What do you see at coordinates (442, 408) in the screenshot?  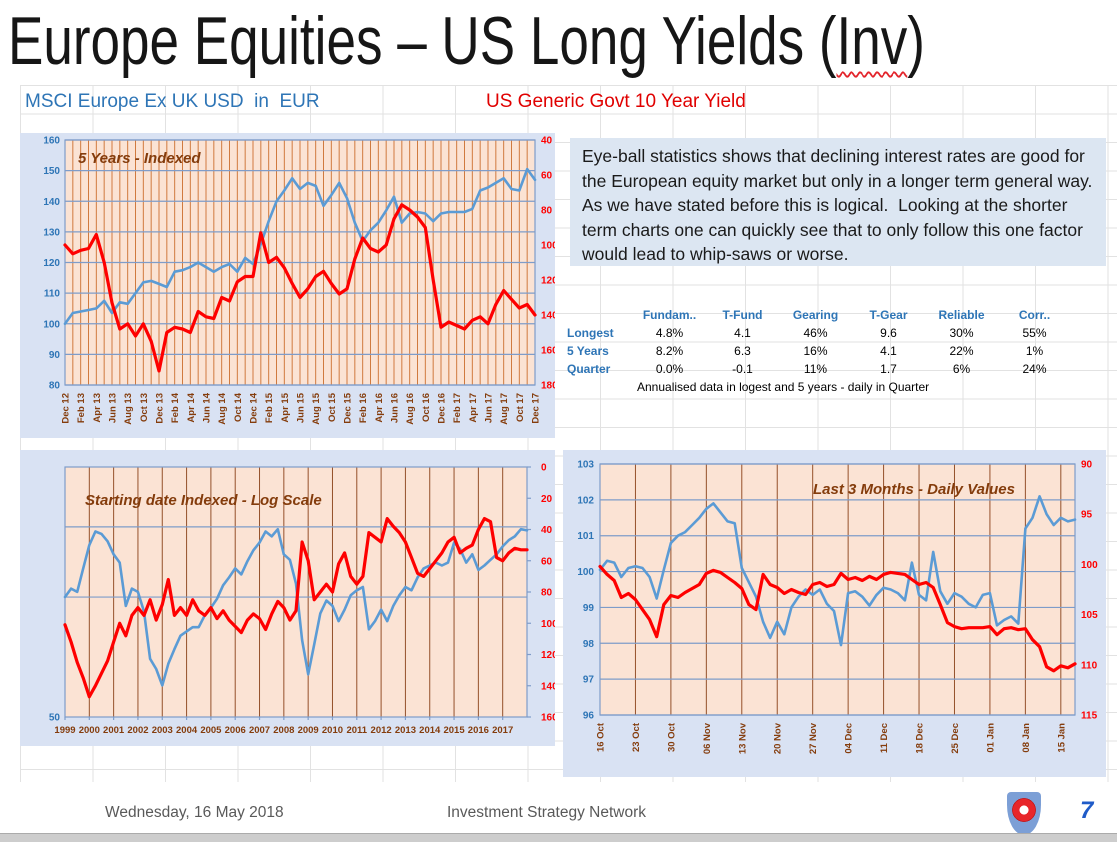 I see `x-axis-tick-label: Dec 16` at bounding box center [442, 408].